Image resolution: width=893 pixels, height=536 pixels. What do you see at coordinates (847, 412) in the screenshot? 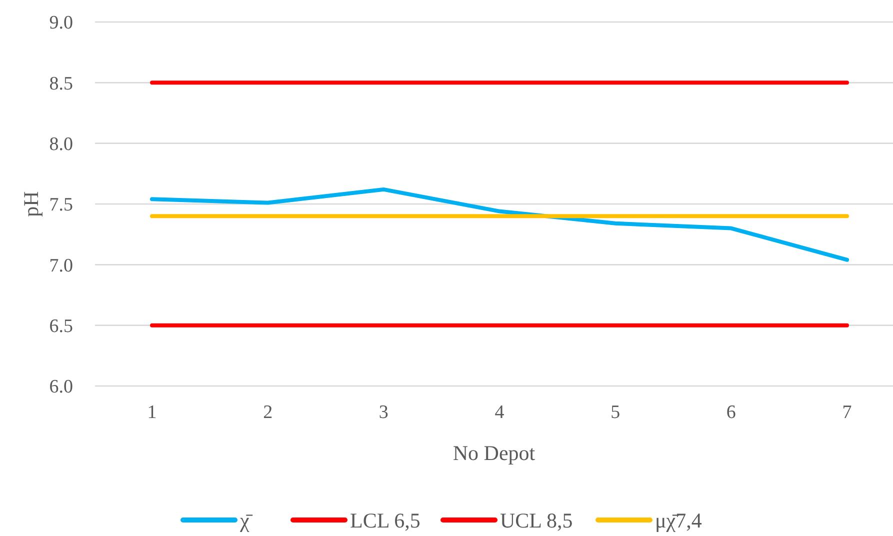
I see `x-tick-label: 7` at bounding box center [847, 412].